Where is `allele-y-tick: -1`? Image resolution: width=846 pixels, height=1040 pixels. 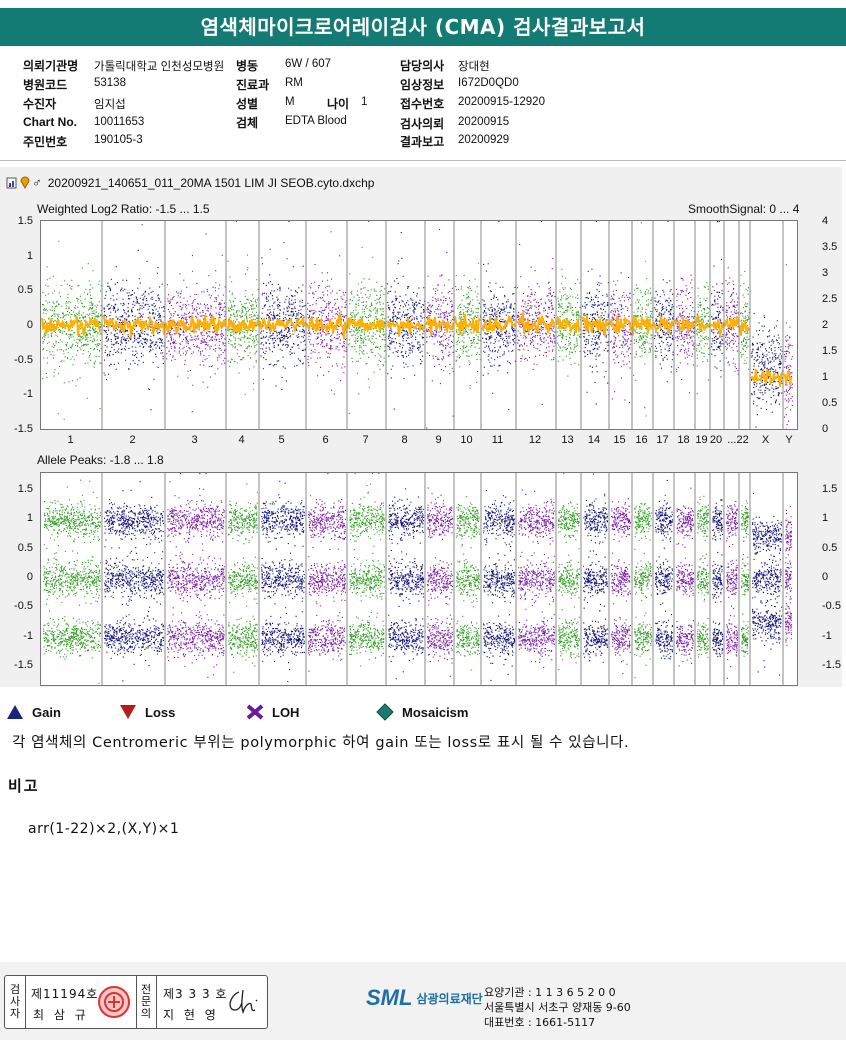
allele-y-tick: -1 is located at coordinates (28, 635).